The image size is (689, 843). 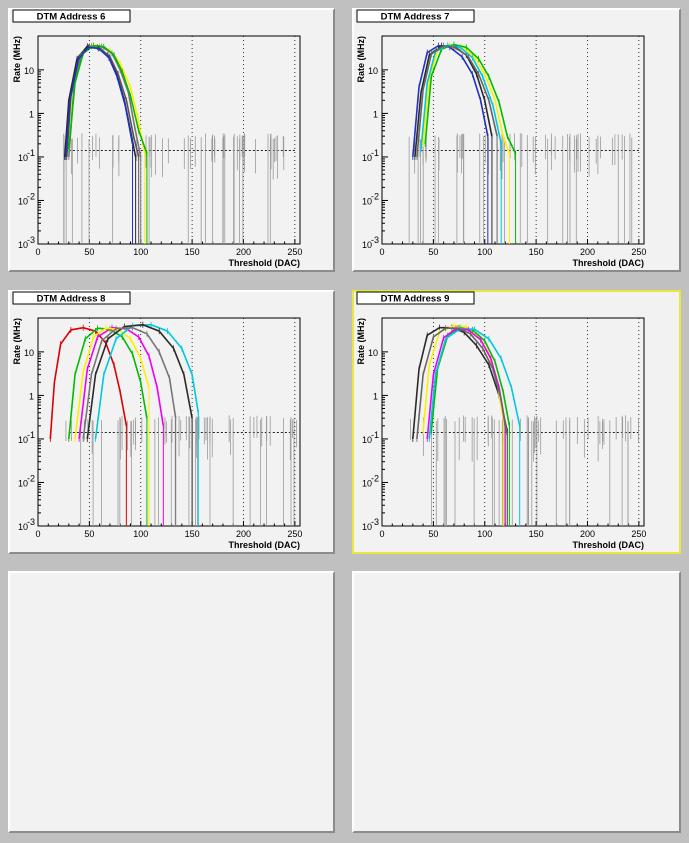 I want to click on pad-title: DTM Address 8, so click(x=71, y=299).